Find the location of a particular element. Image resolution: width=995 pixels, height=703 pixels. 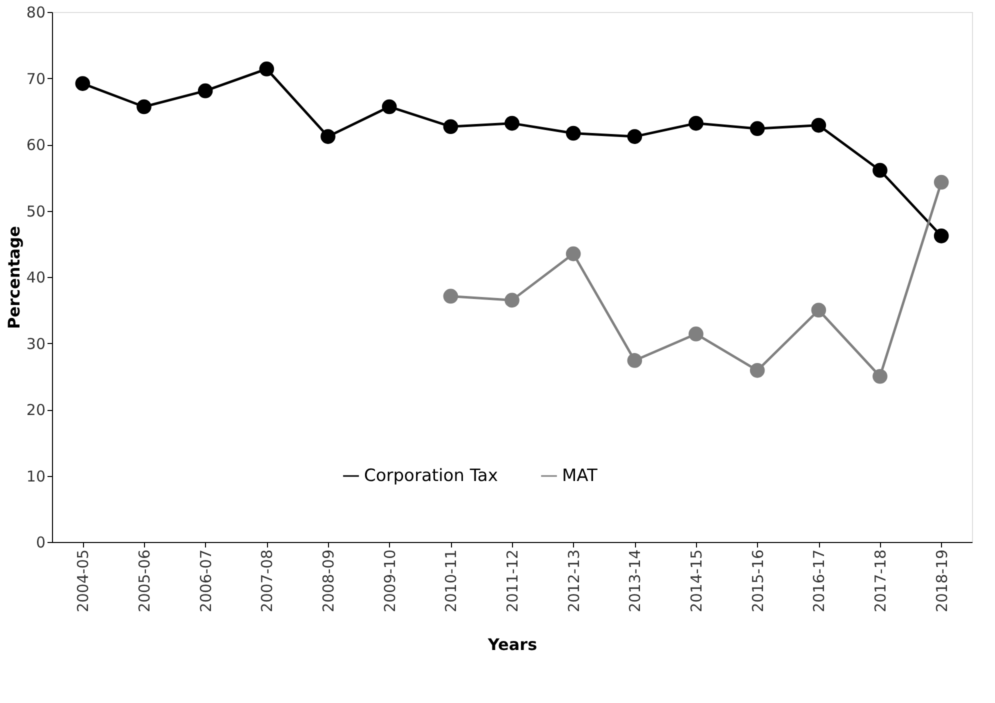

x-tick-label: 2013-14 is located at coordinates (635, 581).